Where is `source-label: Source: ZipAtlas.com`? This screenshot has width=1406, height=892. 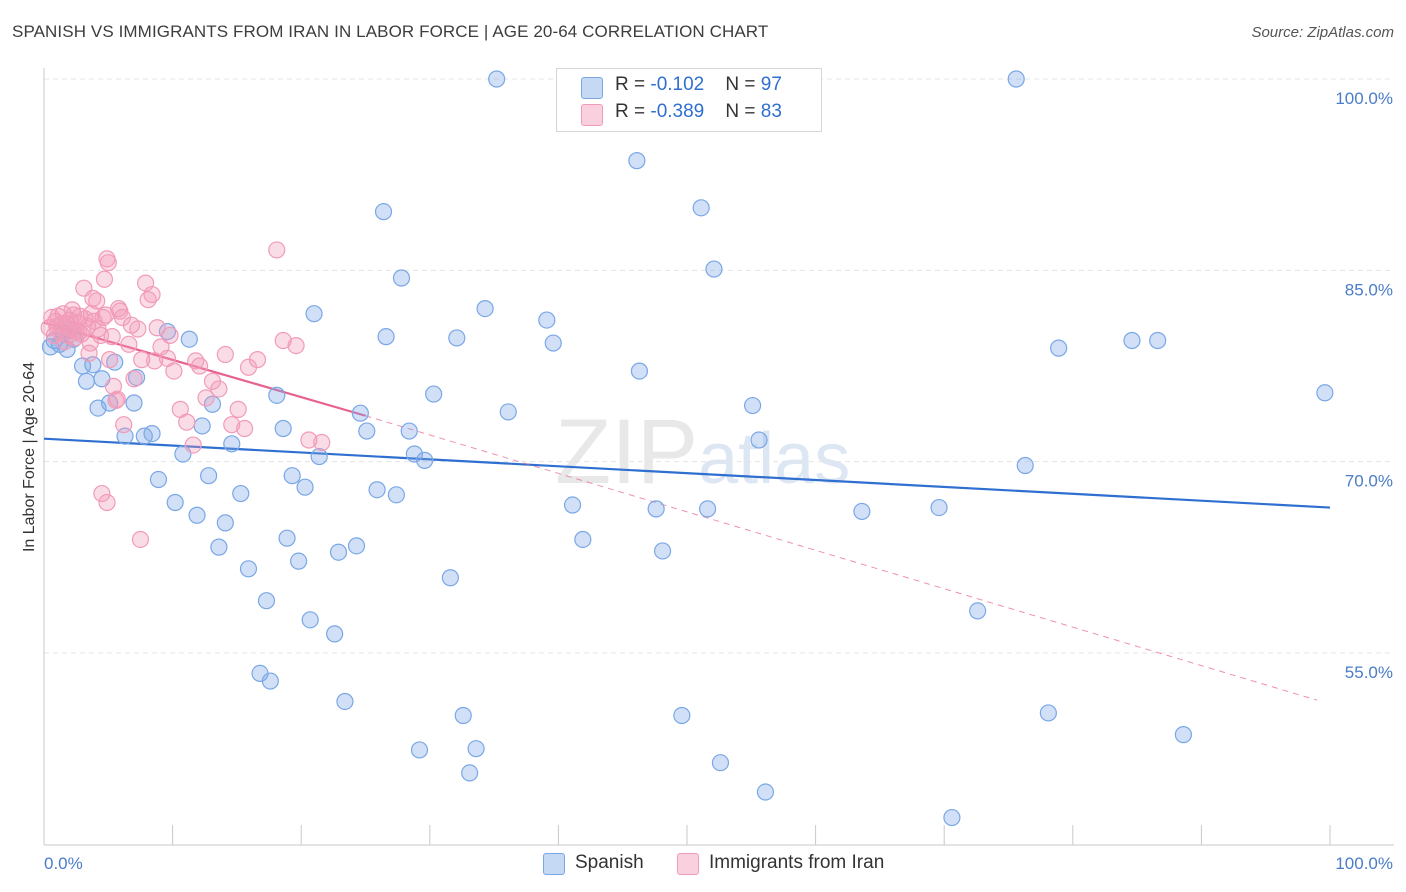
source-label: Source: ZipAtlas.com is located at coordinates (1322, 32).